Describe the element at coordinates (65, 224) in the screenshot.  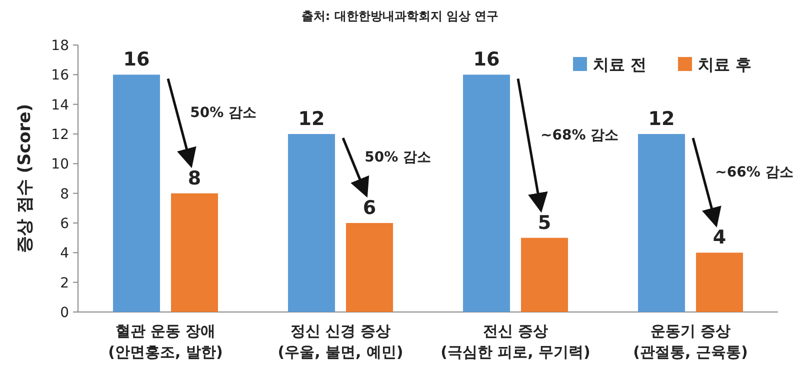
I see `y-tick-label: 6` at that location.